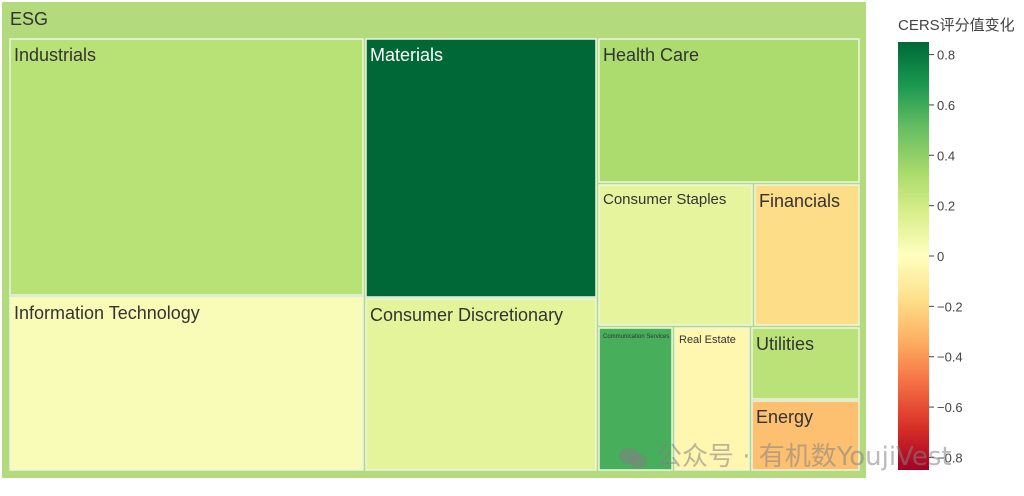  Describe the element at coordinates (946, 206) in the screenshot. I see `colorbar-tick-label: 0.2` at that location.